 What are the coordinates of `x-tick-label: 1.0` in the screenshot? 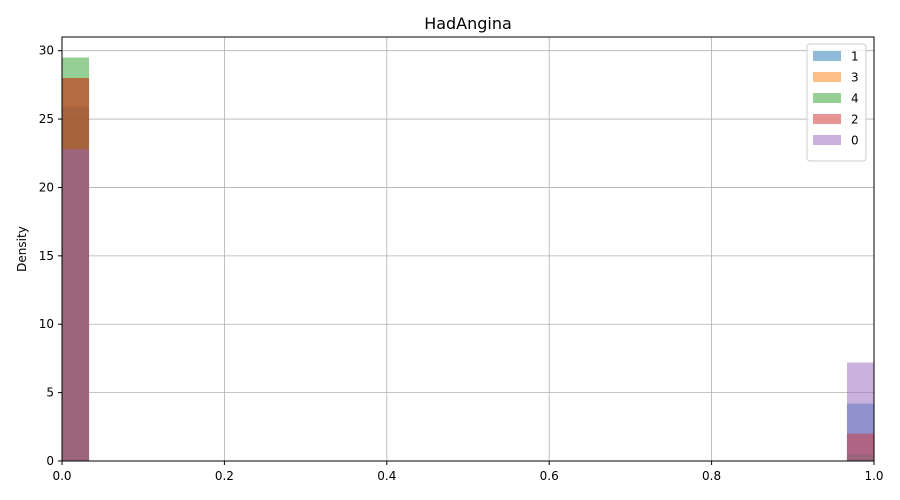 It's located at (873, 476).